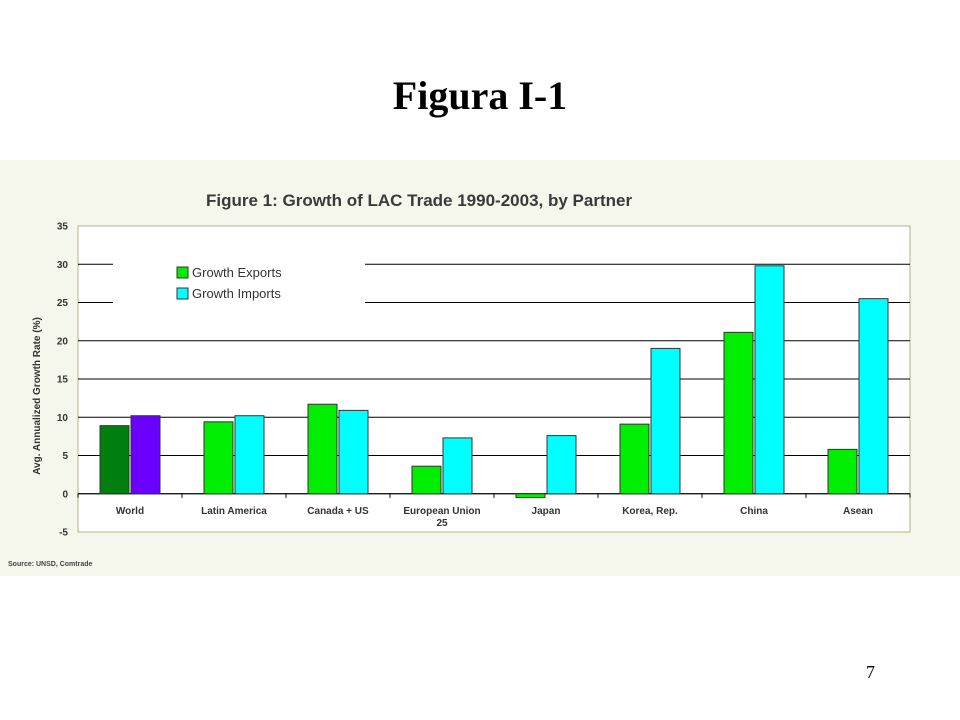 This screenshot has width=960, height=720. I want to click on x-category-label: World, so click(130, 511).